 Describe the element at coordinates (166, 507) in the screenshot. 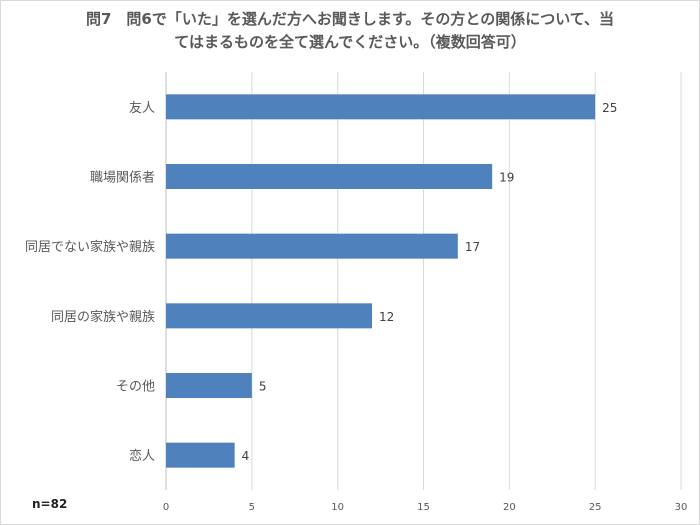

I see `x-tick-label-0: 0` at that location.